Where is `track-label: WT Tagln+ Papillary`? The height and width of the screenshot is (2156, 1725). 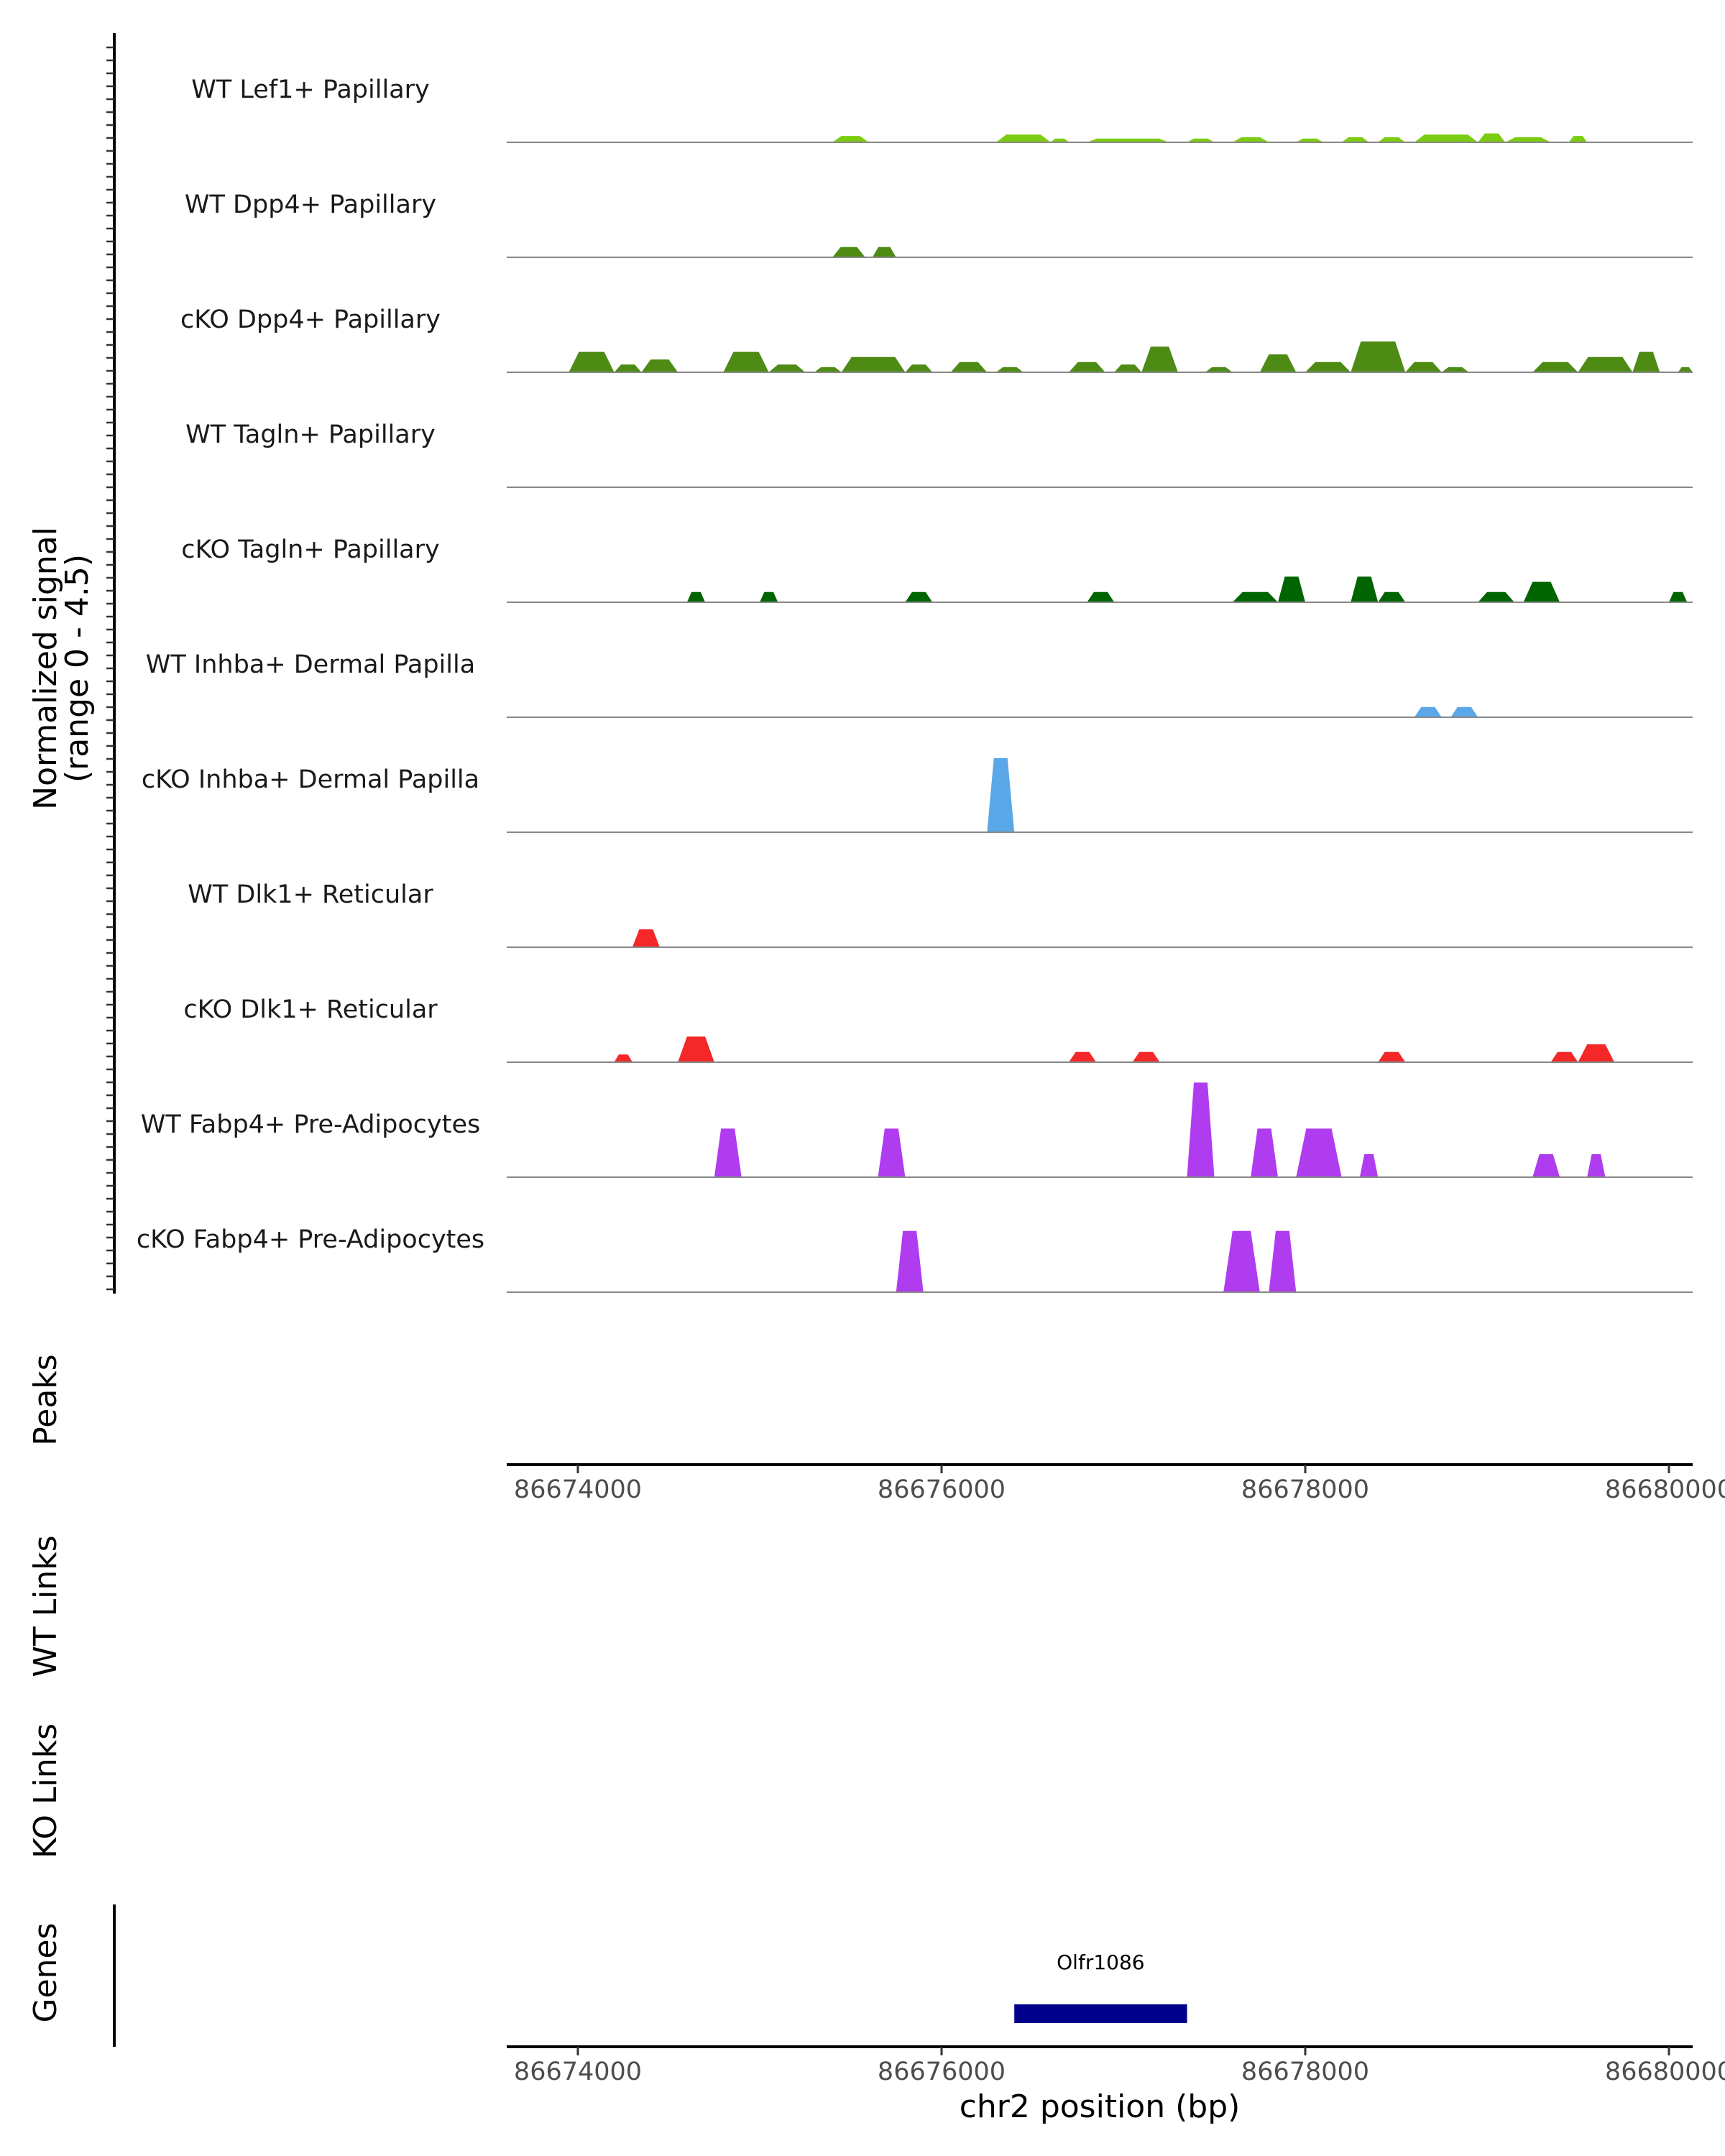 track-label: WT Tagln+ Papillary is located at coordinates (310, 434).